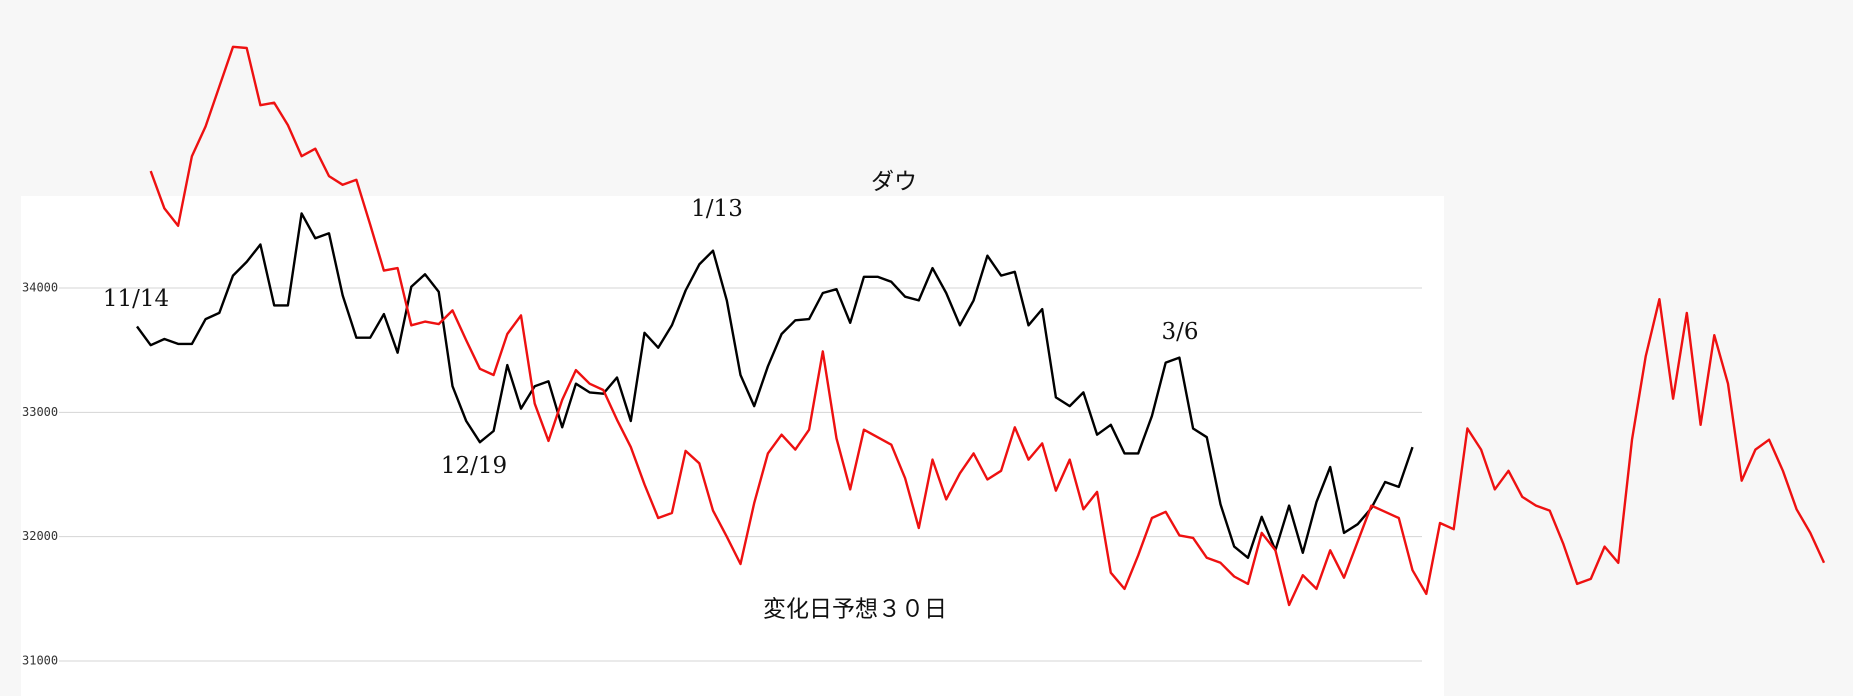  Describe the element at coordinates (40, 412) in the screenshot. I see `y-tick-label: 33000` at that location.